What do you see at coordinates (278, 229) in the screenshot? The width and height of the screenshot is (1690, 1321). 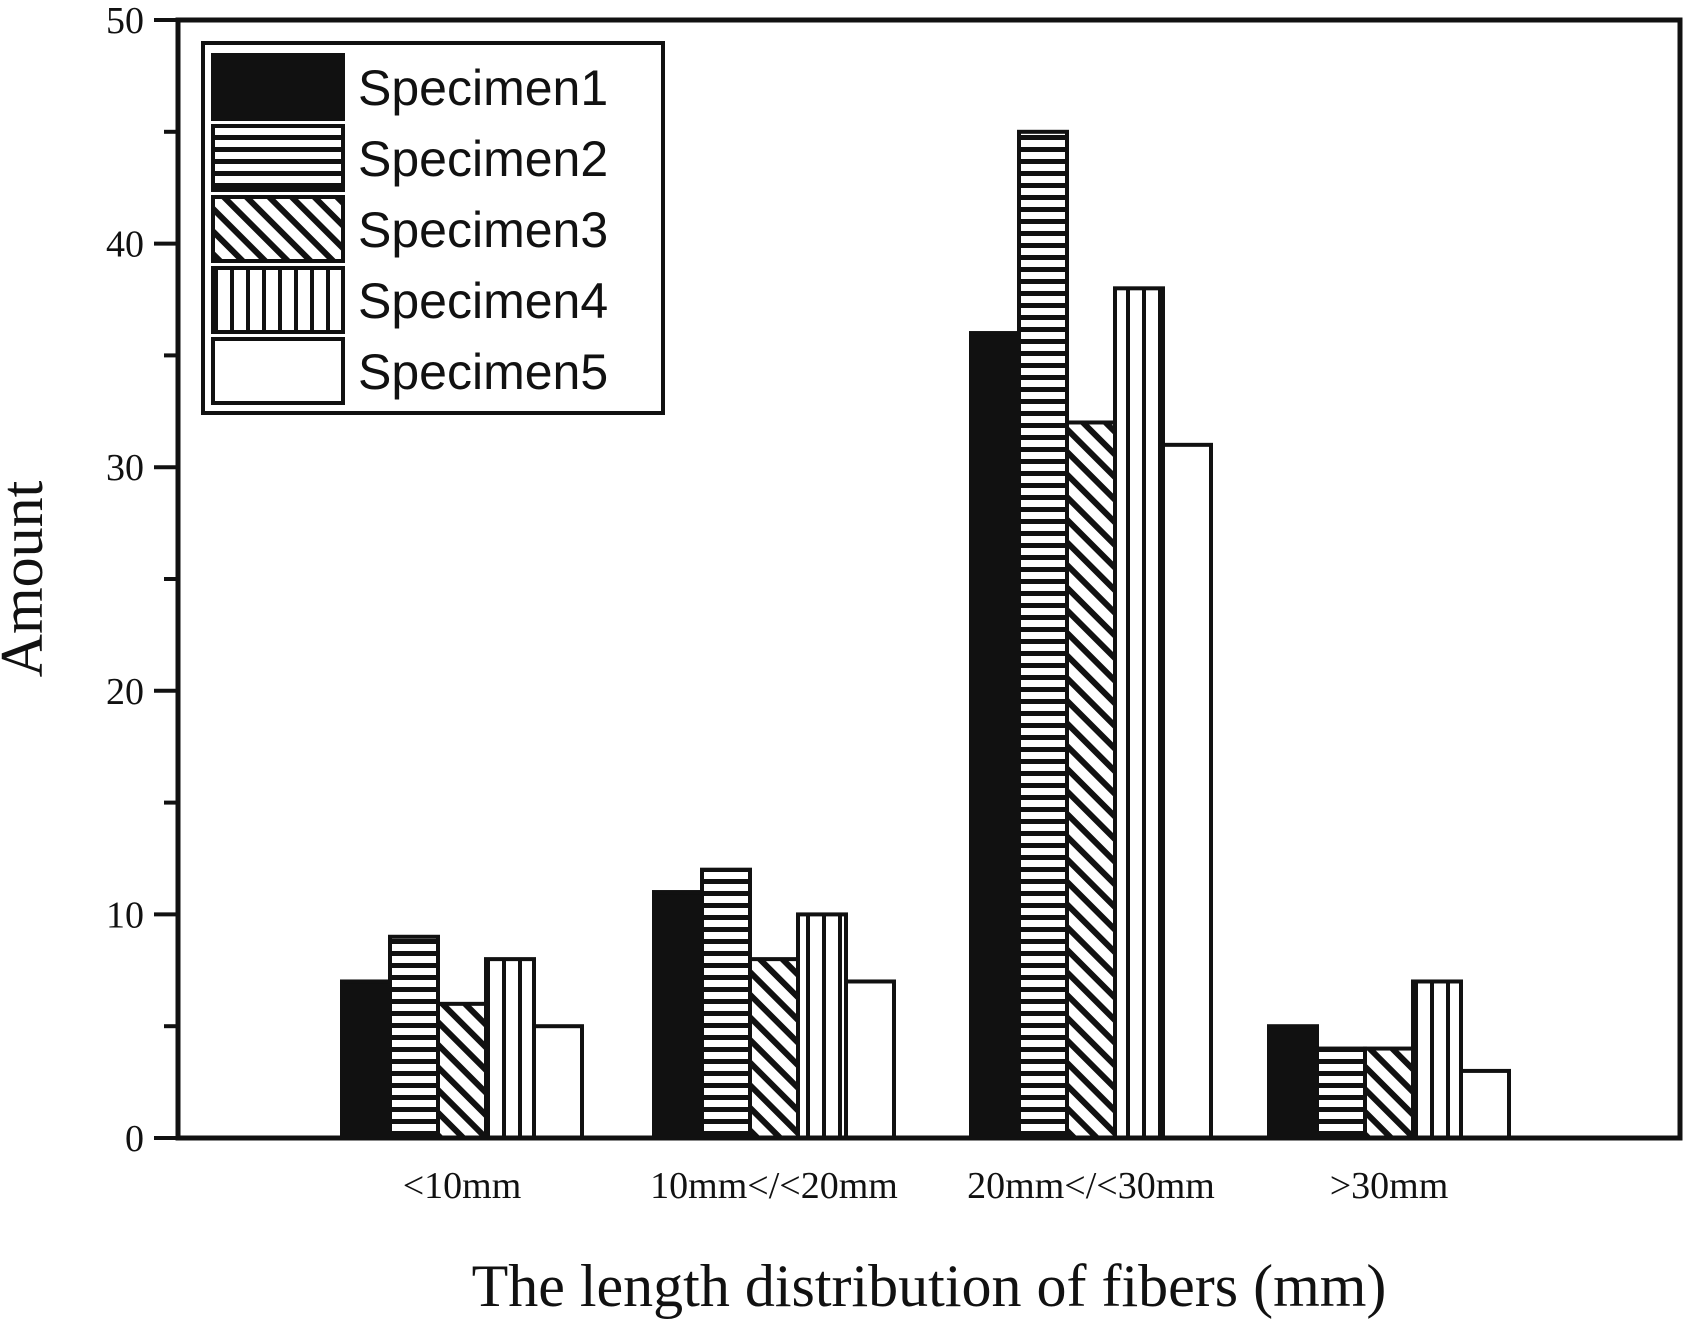 I see `legend-swatch-specimen3` at bounding box center [278, 229].